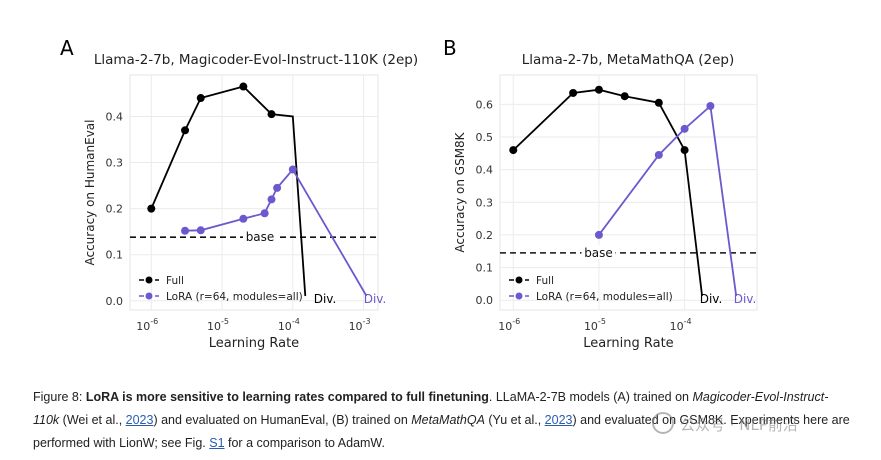 The height and width of the screenshot is (460, 881). What do you see at coordinates (90, 192) in the screenshot?
I see `y-axis-label: Accuracy on HumanEval` at bounding box center [90, 192].